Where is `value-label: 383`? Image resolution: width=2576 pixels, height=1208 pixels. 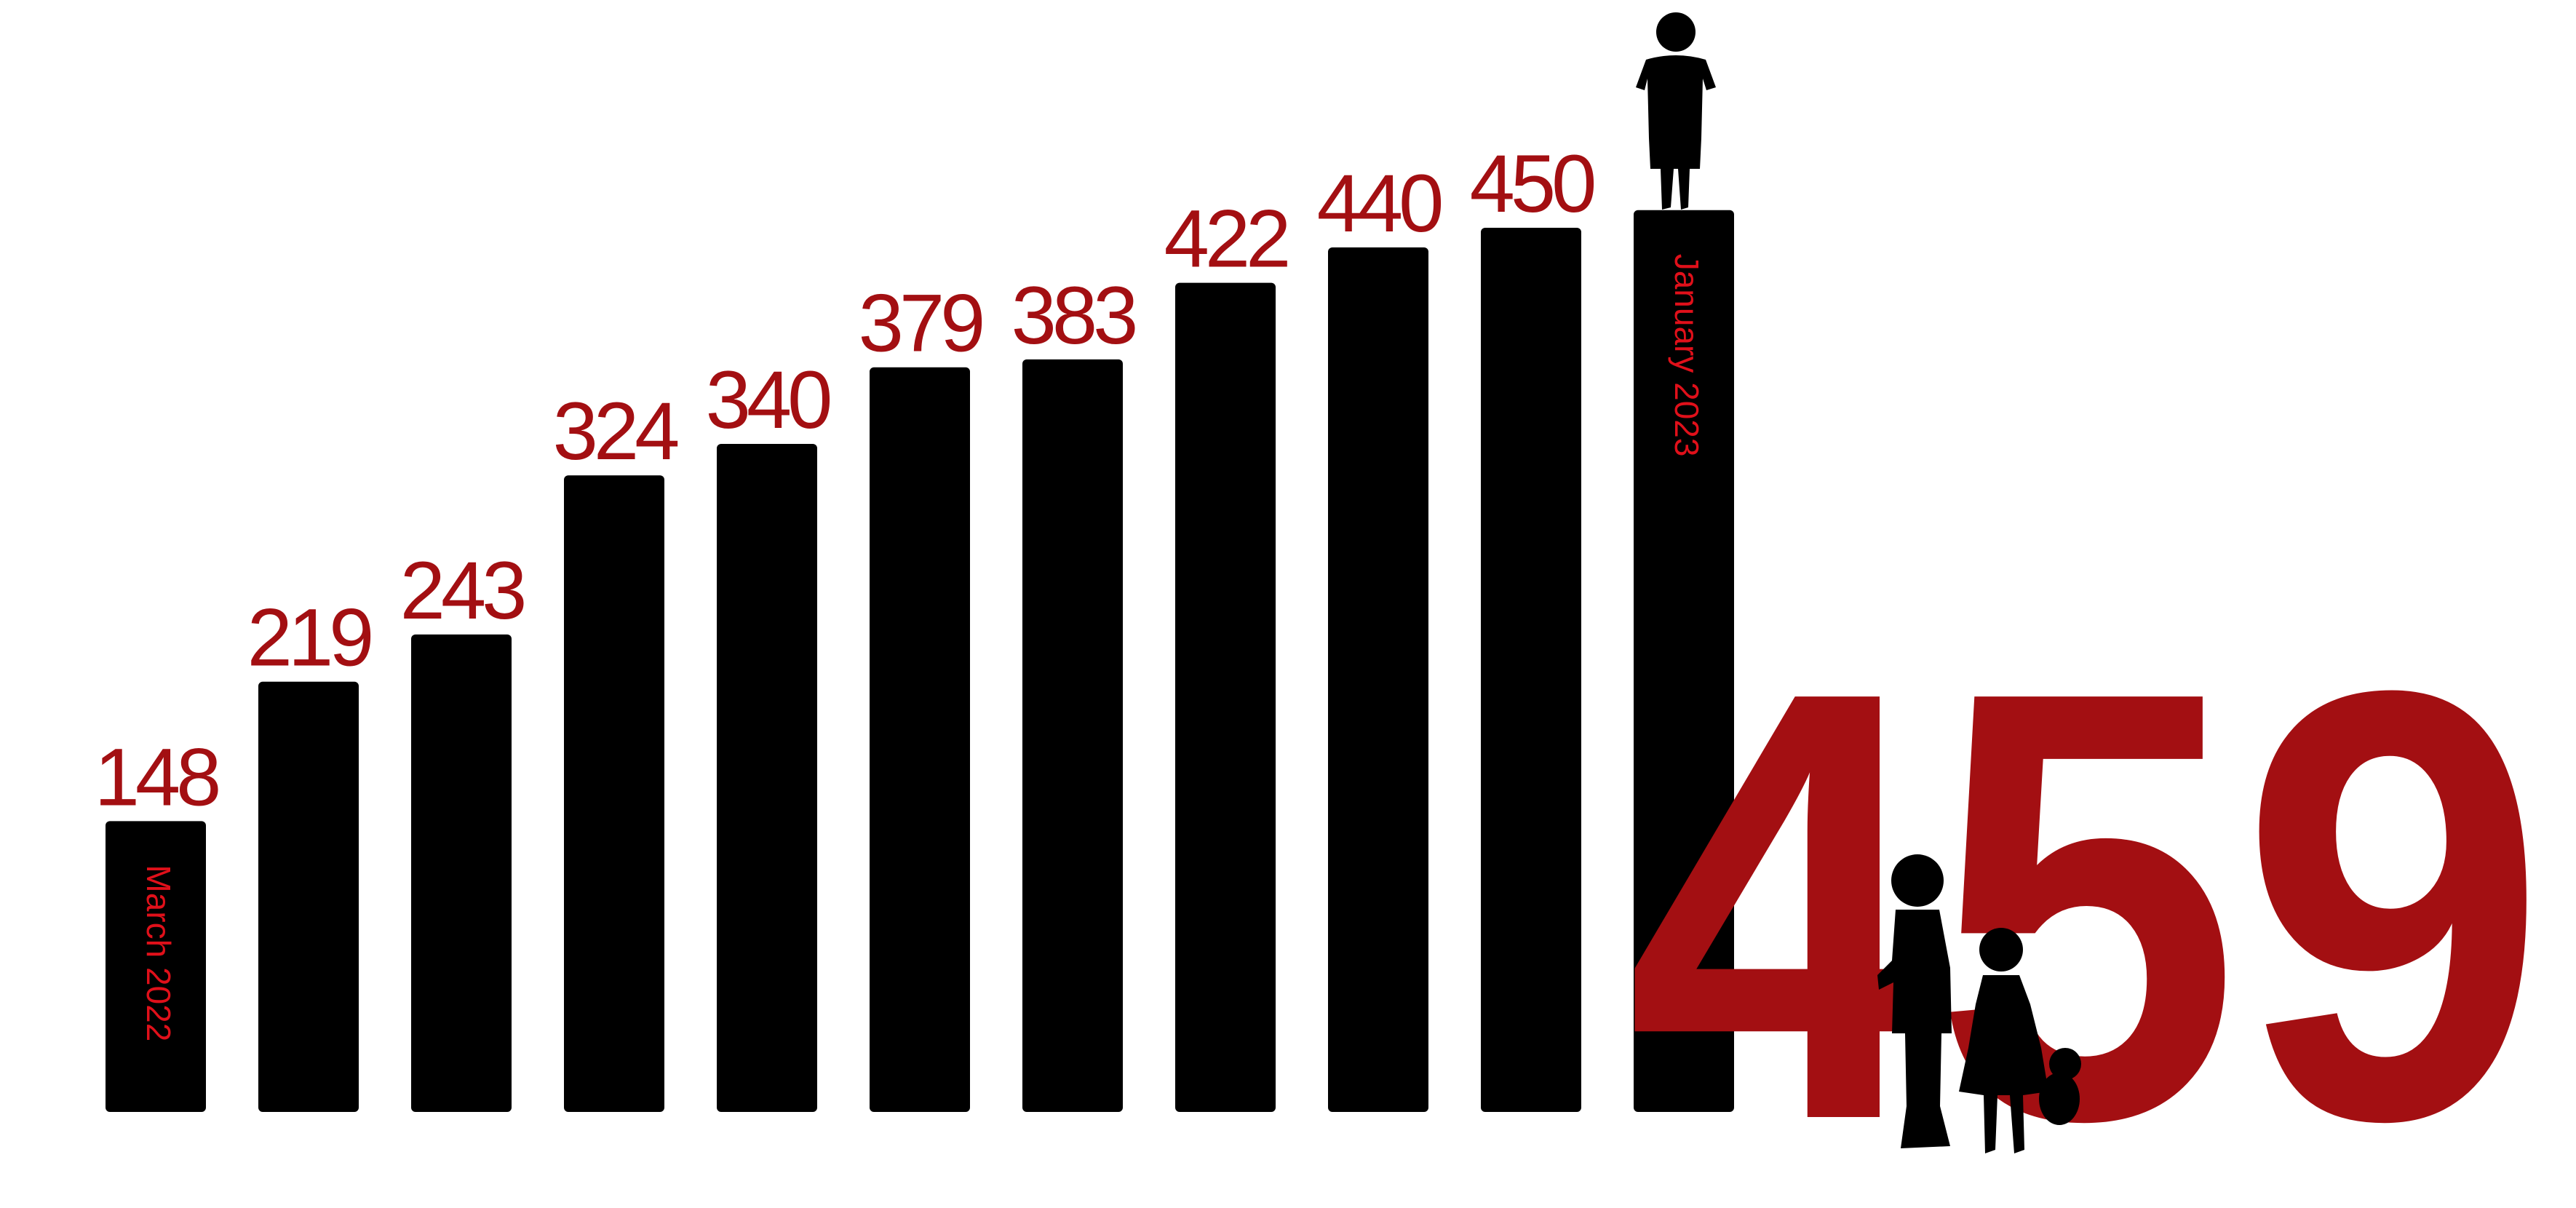 value-label: 383 is located at coordinates (1073, 315).